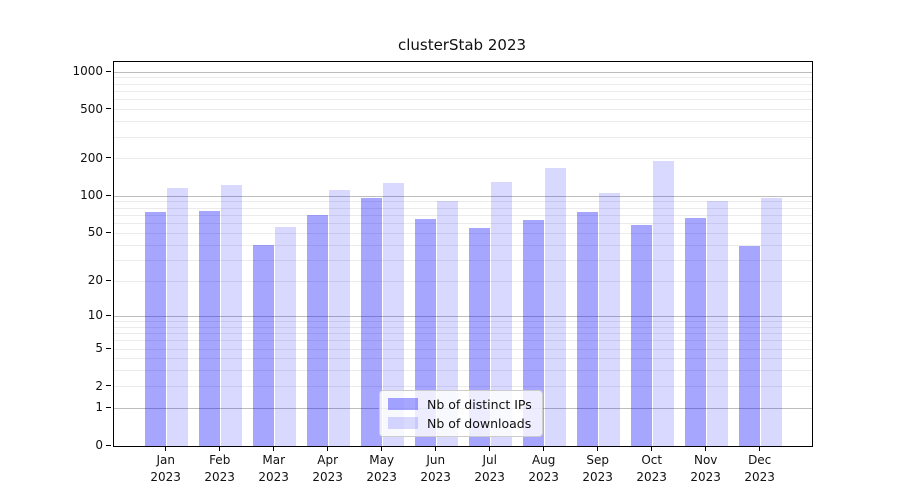  Describe the element at coordinates (95, 315) in the screenshot. I see `y-tick-label: 10` at that location.